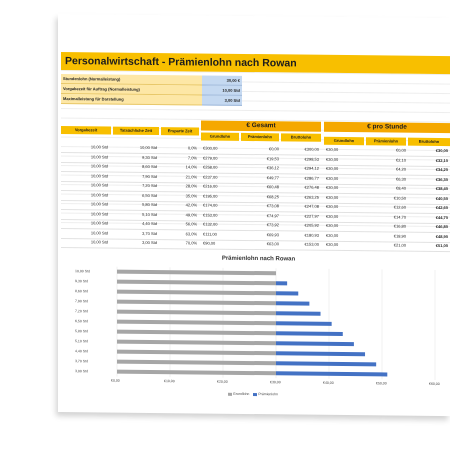 Image resolution: width=450 pixels, height=450 pixels. What do you see at coordinates (149, 176) in the screenshot?
I see `table-cell: 7,90 Std` at bounding box center [149, 176].